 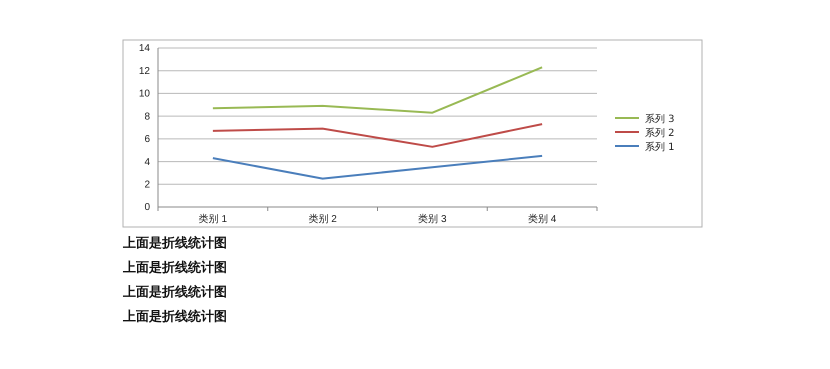 What do you see at coordinates (660, 119) in the screenshot?
I see `legend-label: 系列 3` at bounding box center [660, 119].